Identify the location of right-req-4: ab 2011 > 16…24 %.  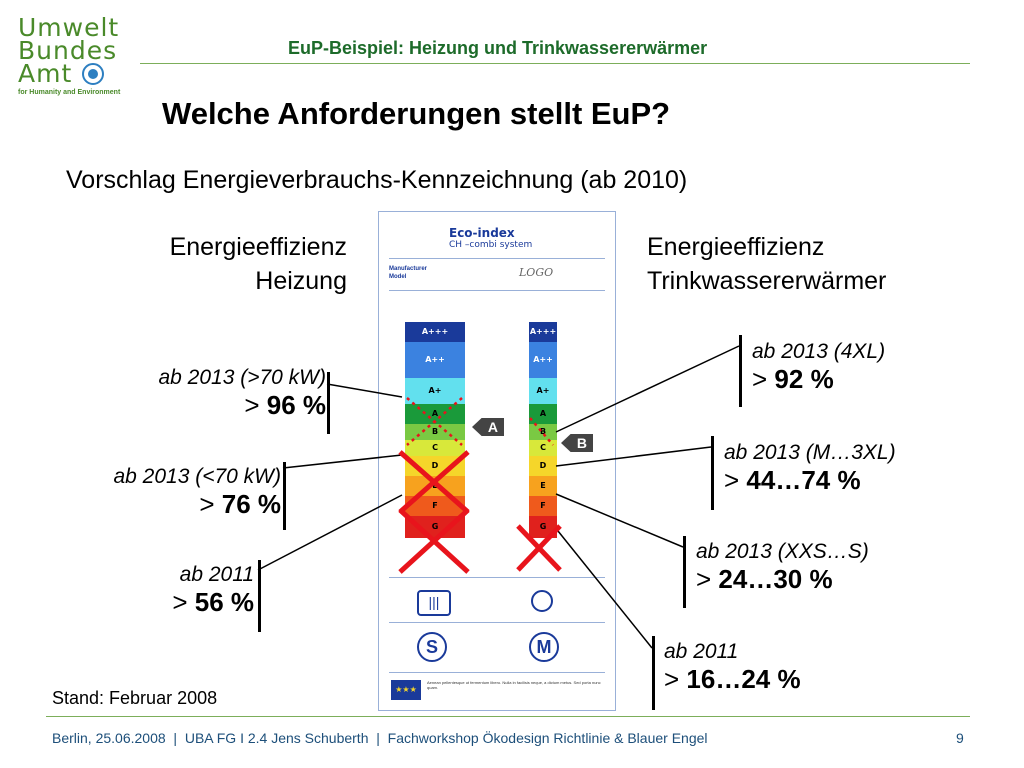
(732, 667).